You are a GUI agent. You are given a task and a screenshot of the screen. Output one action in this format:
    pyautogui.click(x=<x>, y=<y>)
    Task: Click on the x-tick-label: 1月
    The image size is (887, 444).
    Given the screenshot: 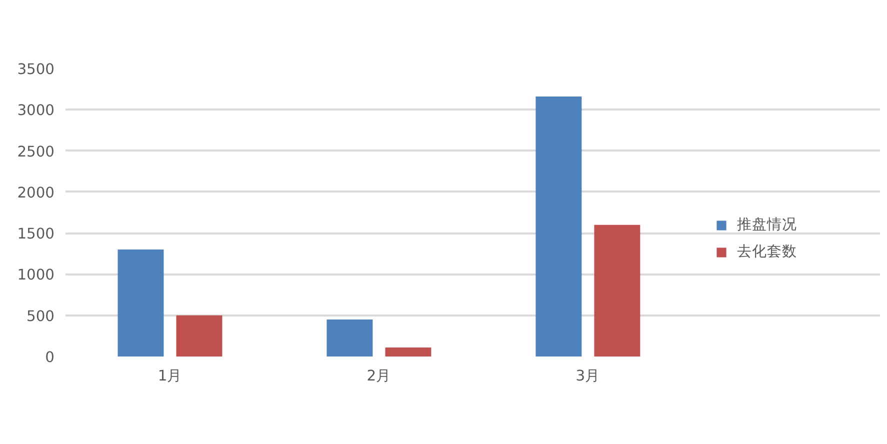 What is the action you would take?
    pyautogui.click(x=170, y=376)
    